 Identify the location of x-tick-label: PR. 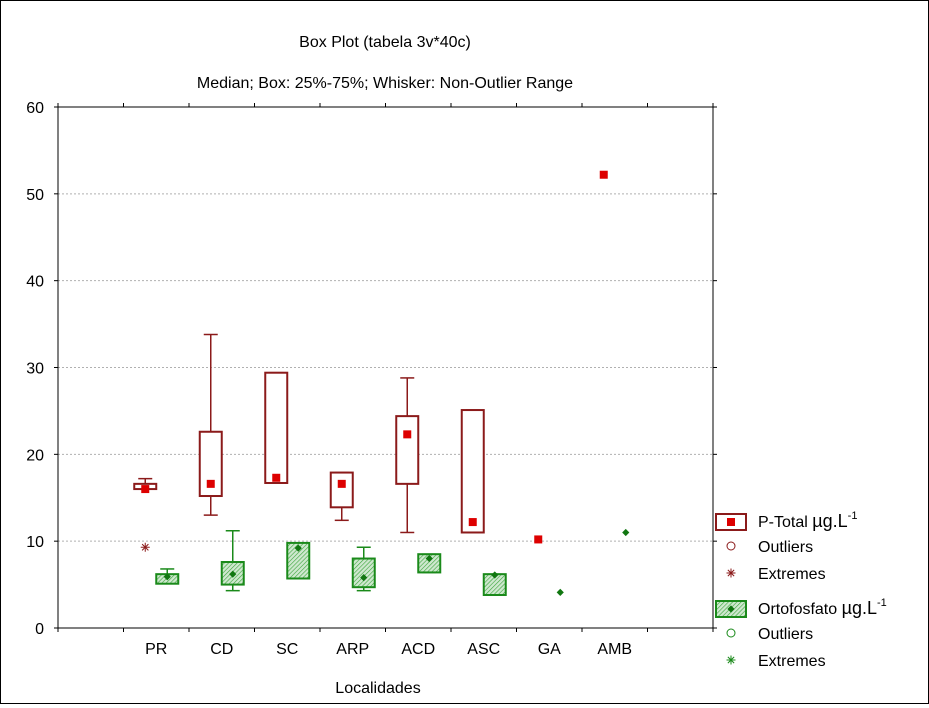
(156, 649).